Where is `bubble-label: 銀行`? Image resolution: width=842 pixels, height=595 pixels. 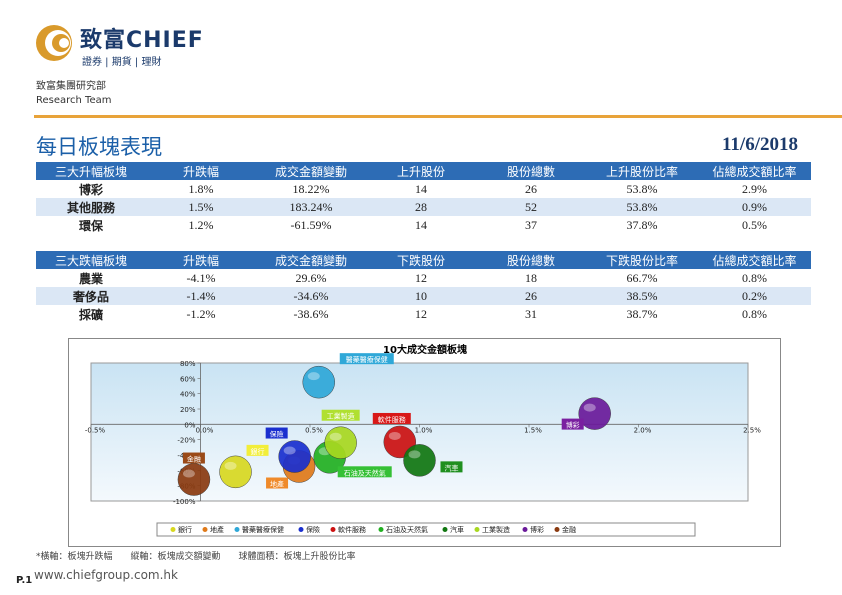 bubble-label: 銀行 is located at coordinates (258, 451).